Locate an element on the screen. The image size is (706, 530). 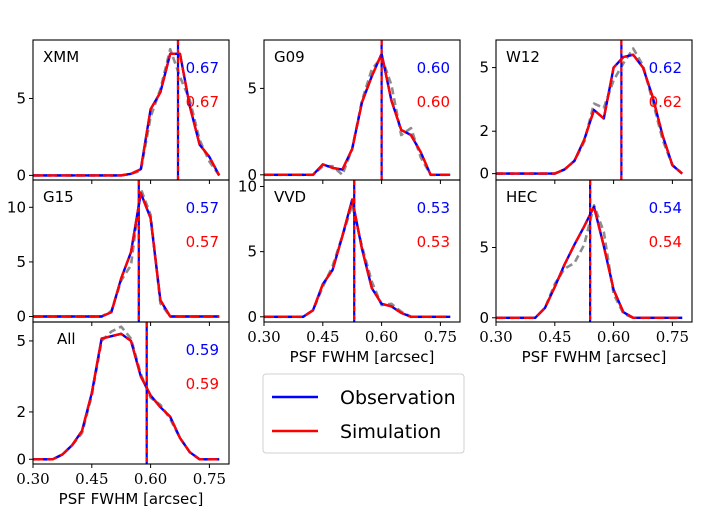
observation-median-value: 0.60 is located at coordinates (433, 68).